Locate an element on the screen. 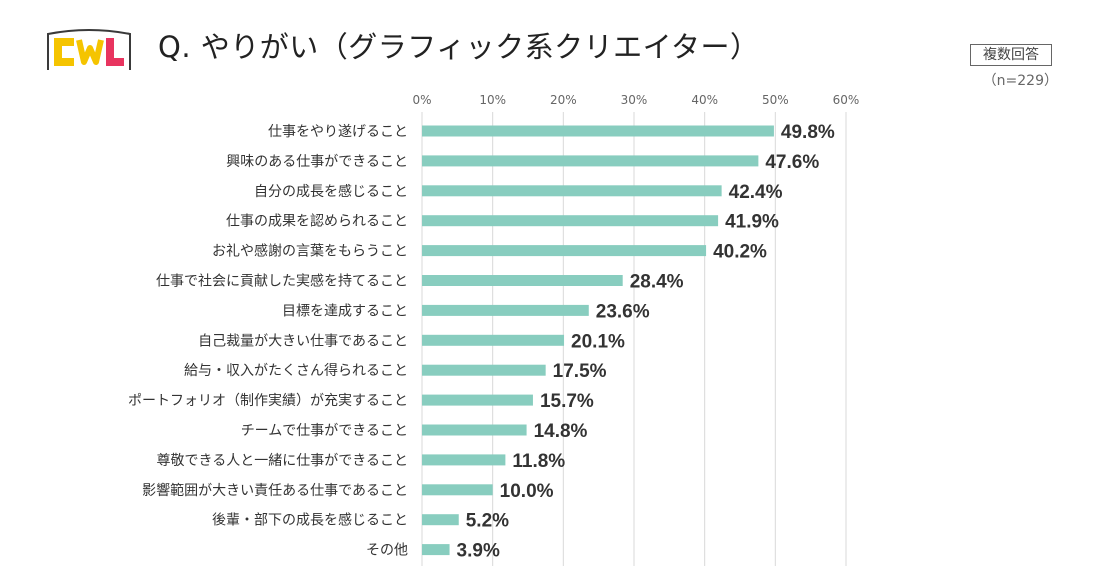 The width and height of the screenshot is (1100, 581). value-label: 49.8% is located at coordinates (808, 132).